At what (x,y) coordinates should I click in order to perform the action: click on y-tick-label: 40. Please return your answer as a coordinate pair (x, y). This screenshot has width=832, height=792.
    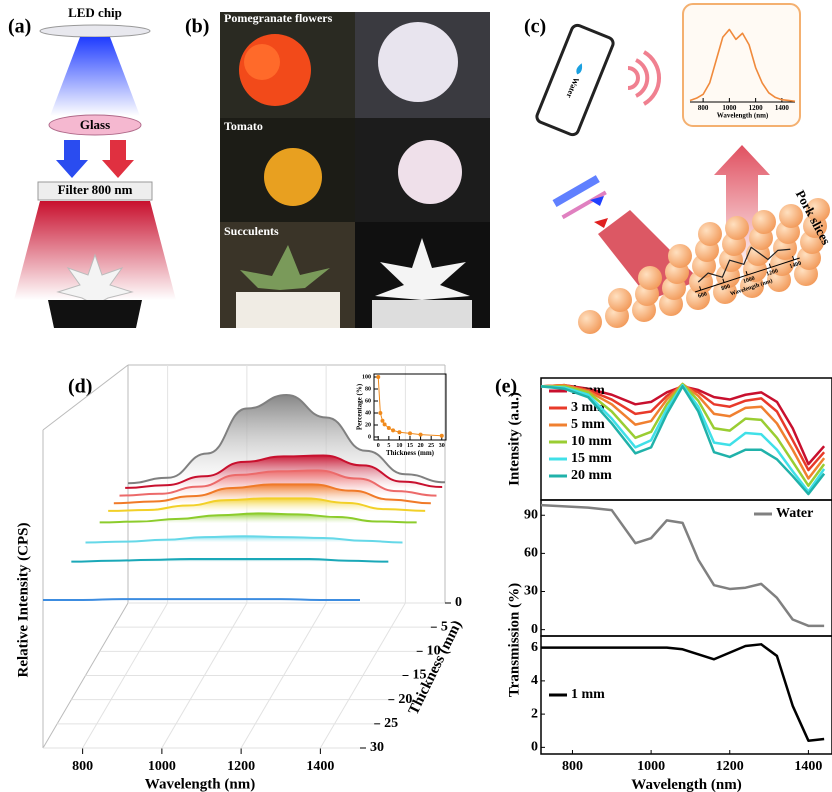
    Looking at the image, I should click on (368, 413).